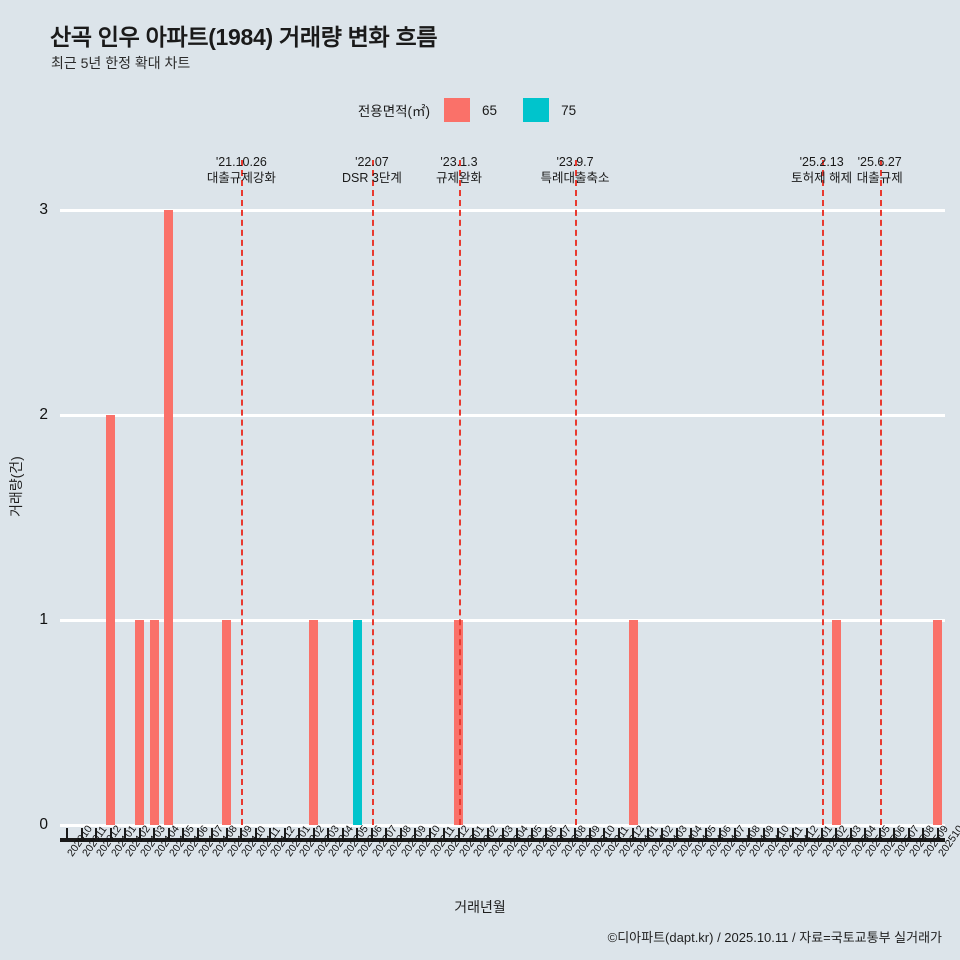 This screenshot has width=960, height=960. What do you see at coordinates (121, 63) in the screenshot?
I see `page-subtitle: 최근 5년 한정 확대 차트` at bounding box center [121, 63].